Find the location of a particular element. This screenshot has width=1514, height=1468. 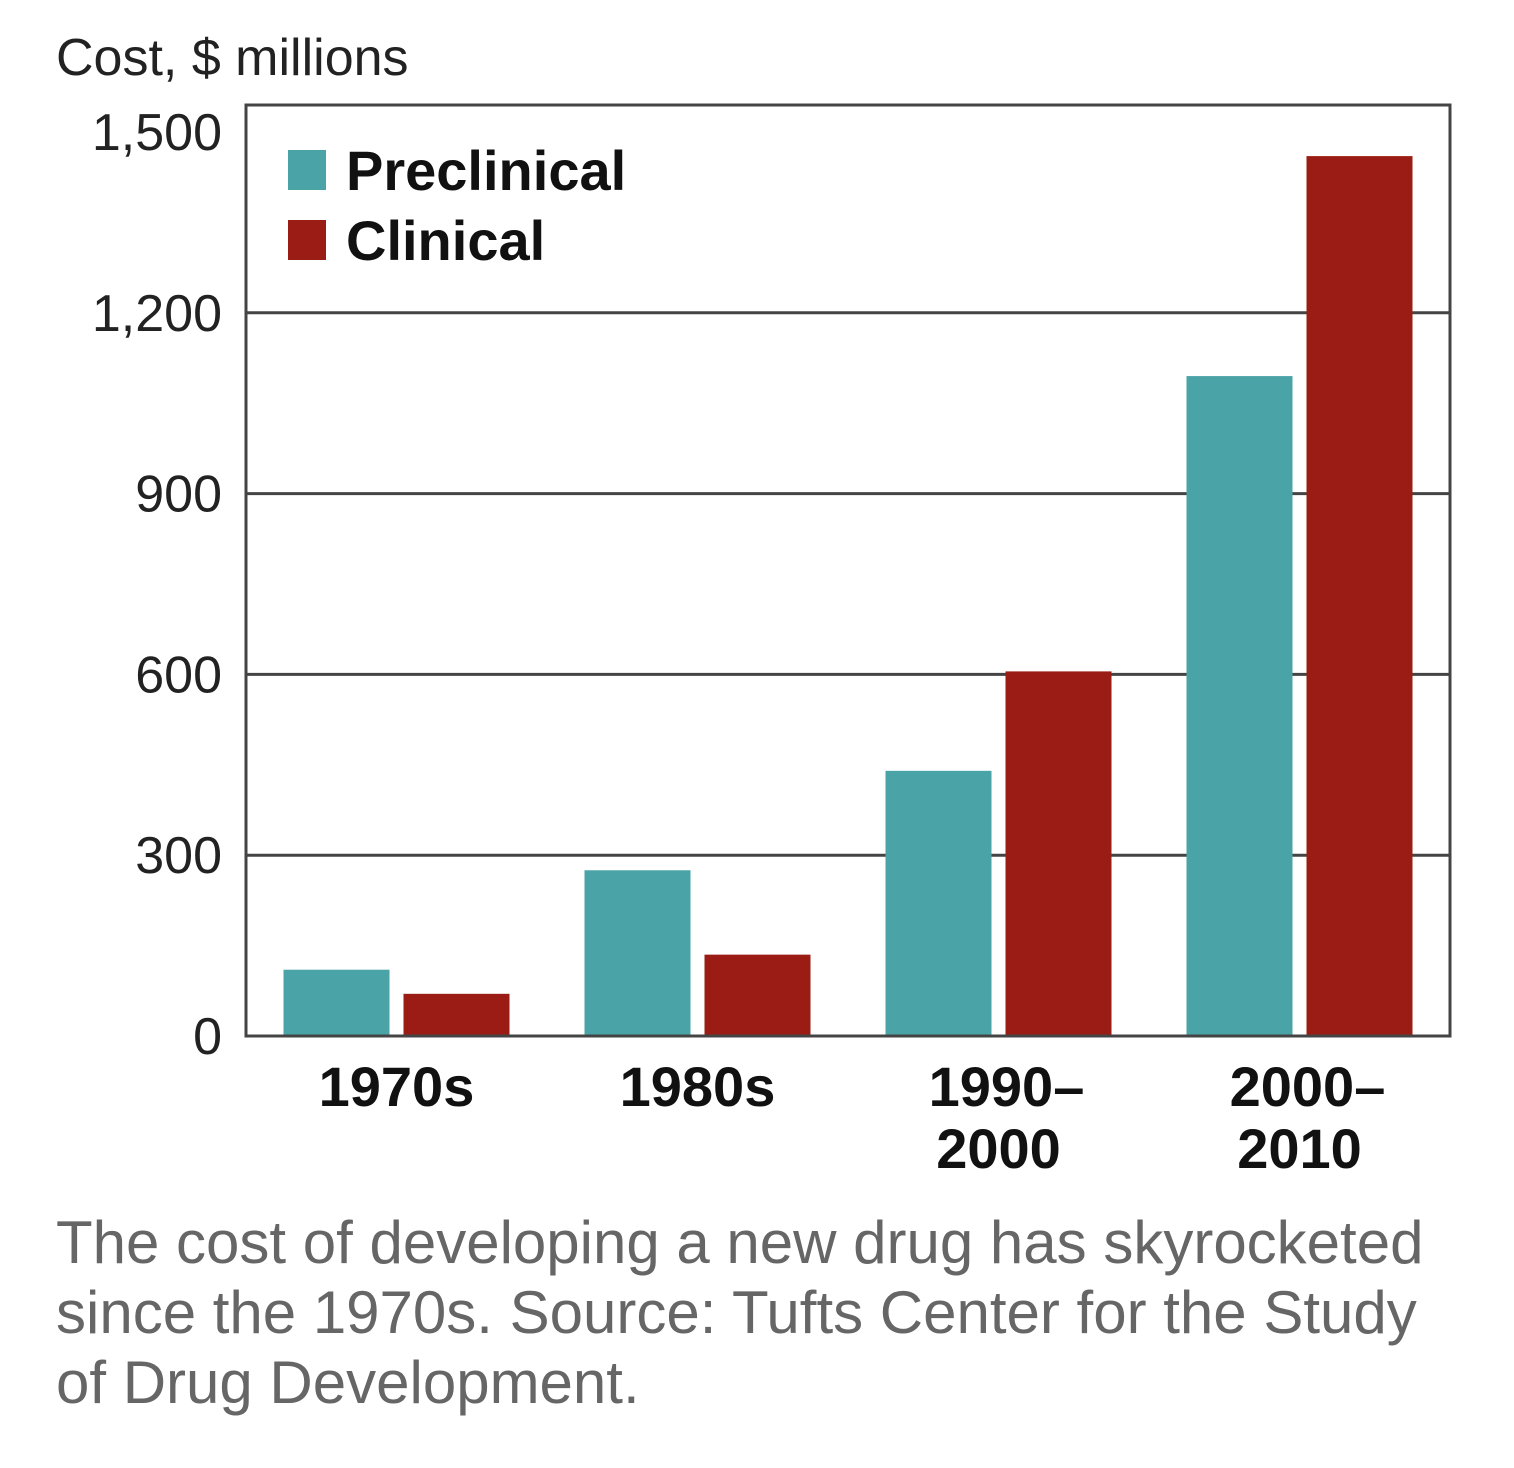

y-axis-label: Cost, $ millions is located at coordinates (232, 58).